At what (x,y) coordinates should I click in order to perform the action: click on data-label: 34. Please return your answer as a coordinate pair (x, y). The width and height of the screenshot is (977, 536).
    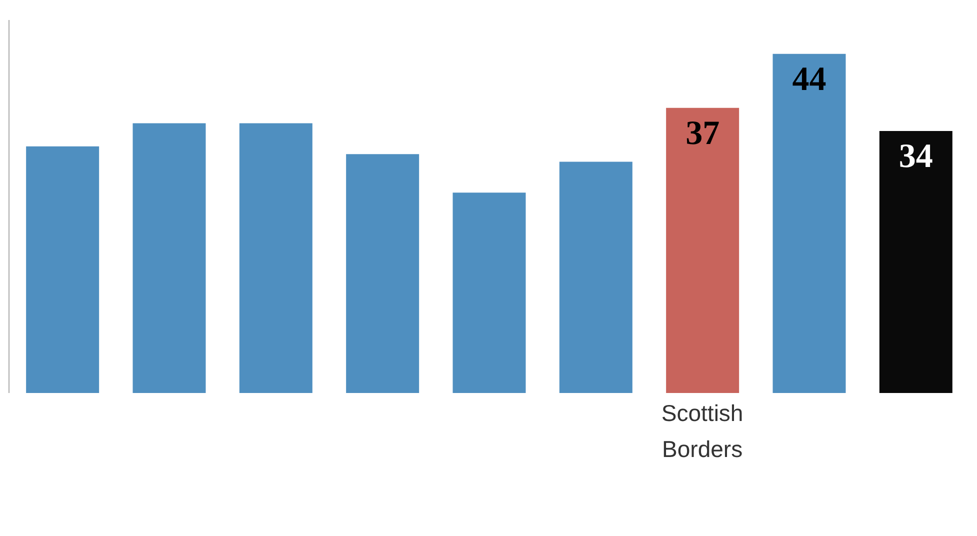
    Looking at the image, I should click on (915, 156).